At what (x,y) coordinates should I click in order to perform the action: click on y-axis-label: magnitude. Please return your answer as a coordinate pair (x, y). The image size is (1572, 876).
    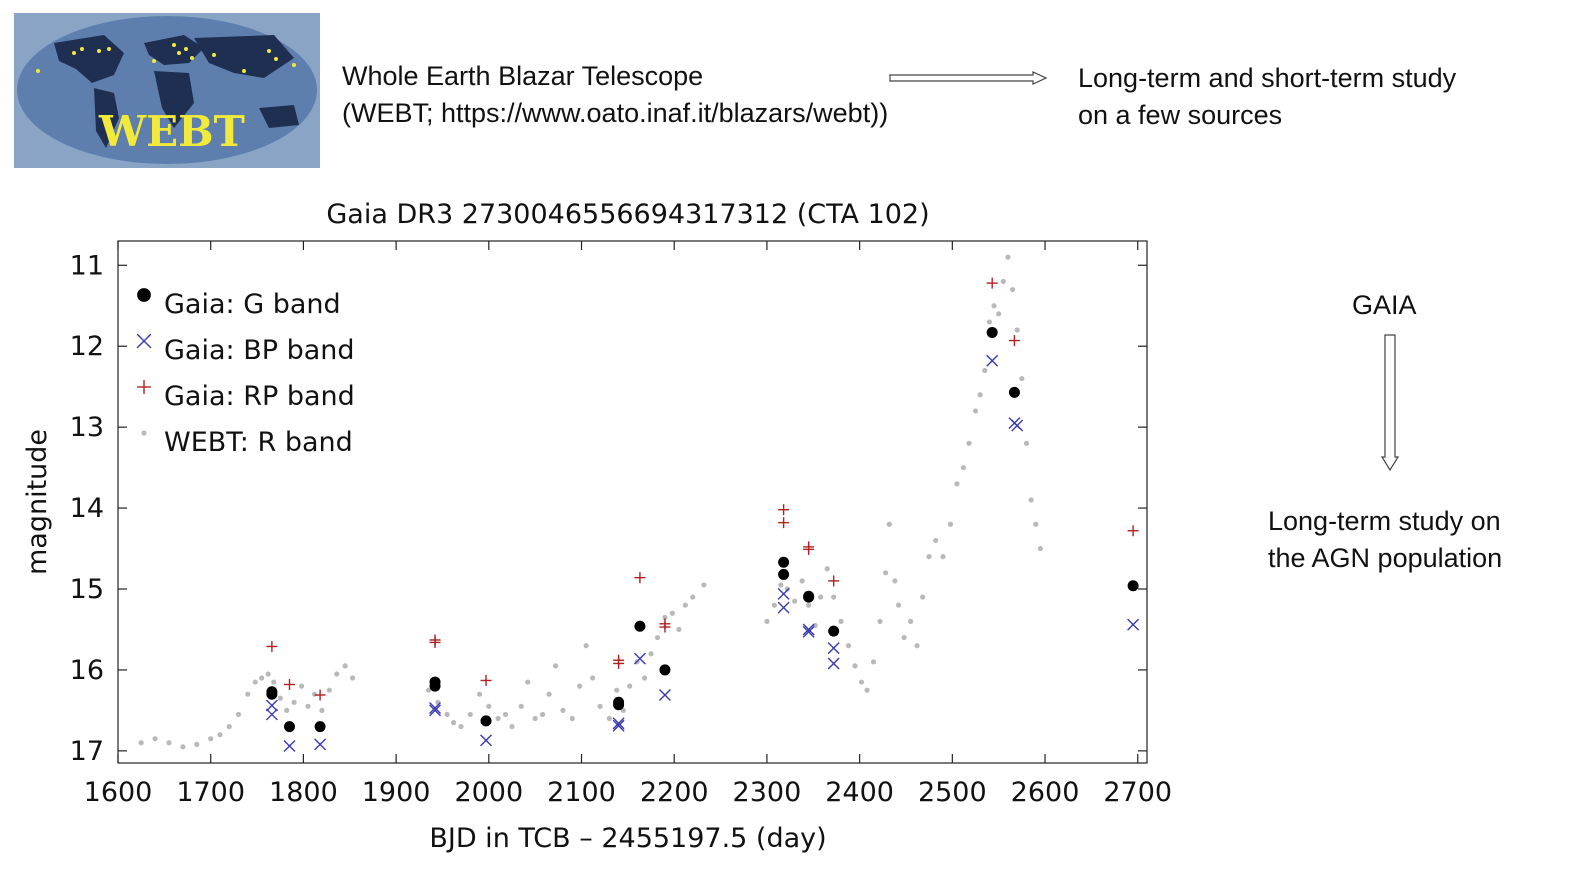
    Looking at the image, I should click on (37, 502).